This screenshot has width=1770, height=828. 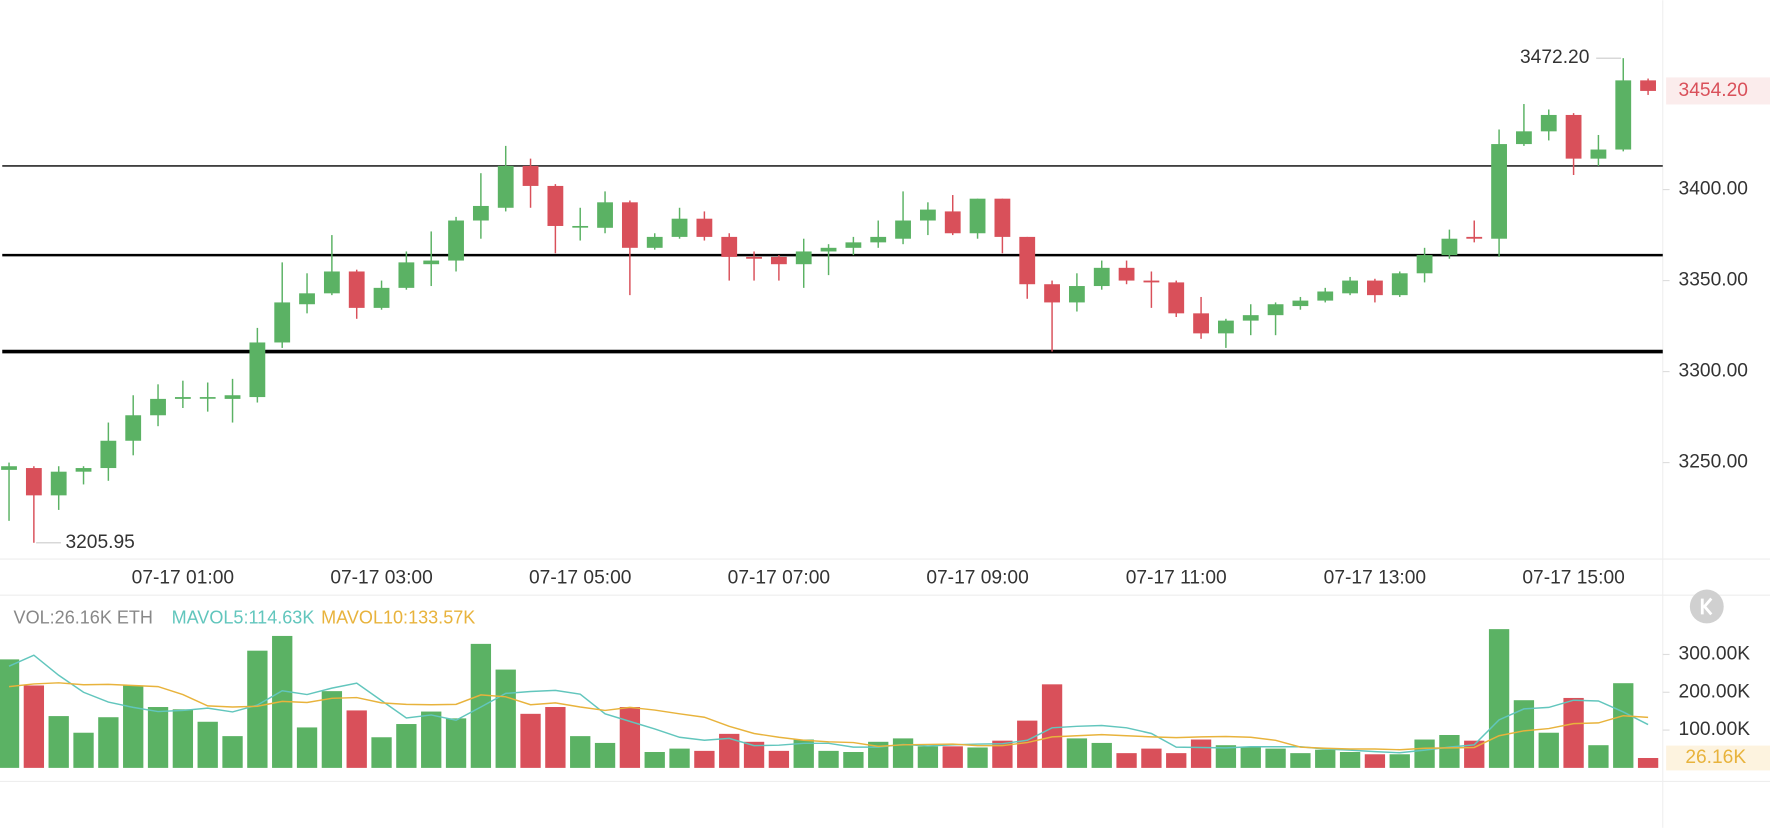 I want to click on high-label: 3472.20, so click(x=1554, y=57).